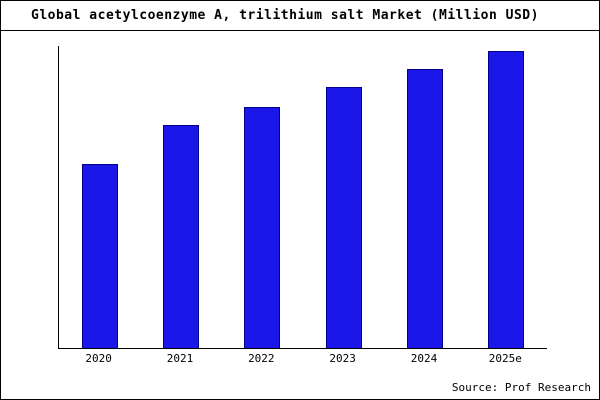 The width and height of the screenshot is (600, 400). I want to click on title-divider, so click(300, 30).